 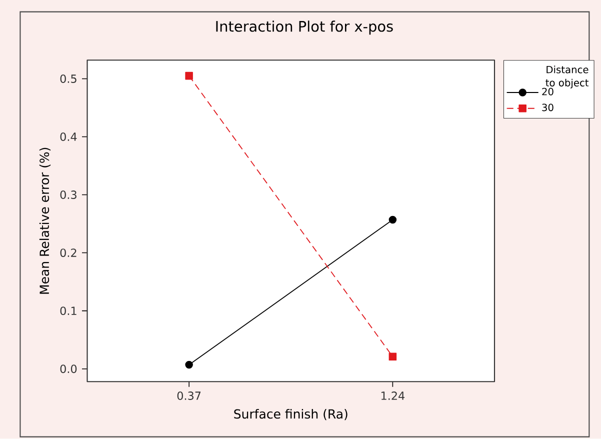 What do you see at coordinates (291, 414) in the screenshot?
I see `x-axis-title: Surface finish (Ra)` at bounding box center [291, 414].